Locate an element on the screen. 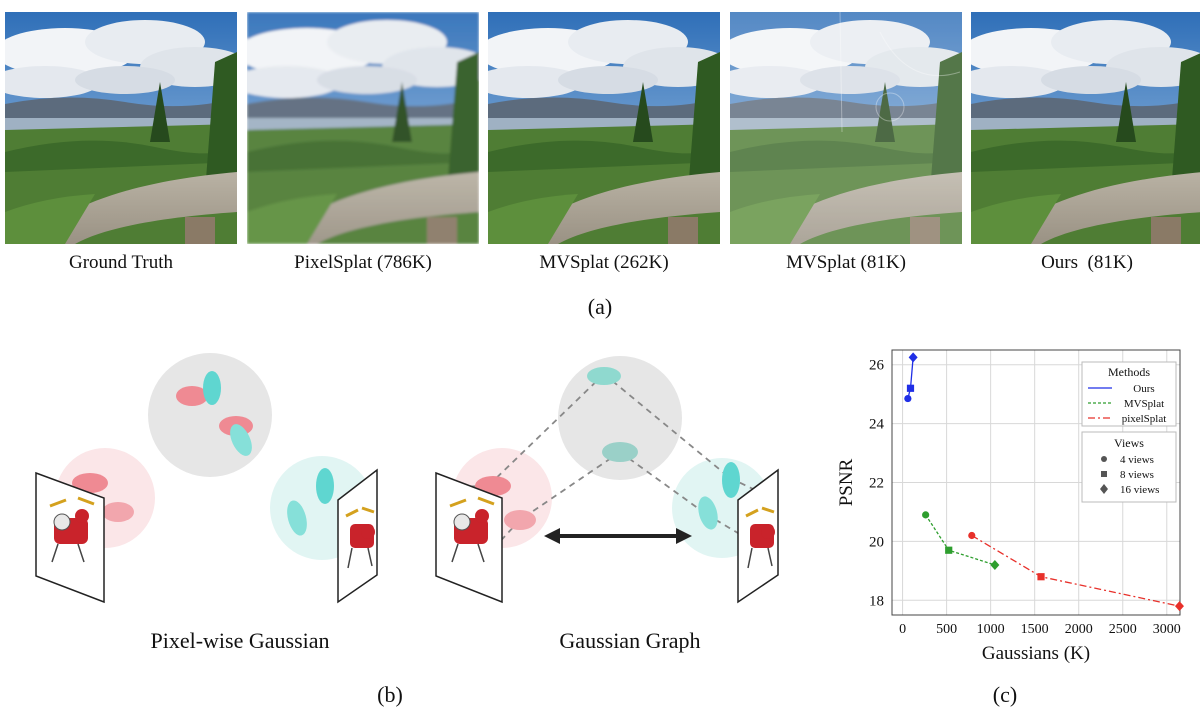 This screenshot has height=709, width=1200. pixelwise-gaussian-diagram is located at coordinates (206, 478).